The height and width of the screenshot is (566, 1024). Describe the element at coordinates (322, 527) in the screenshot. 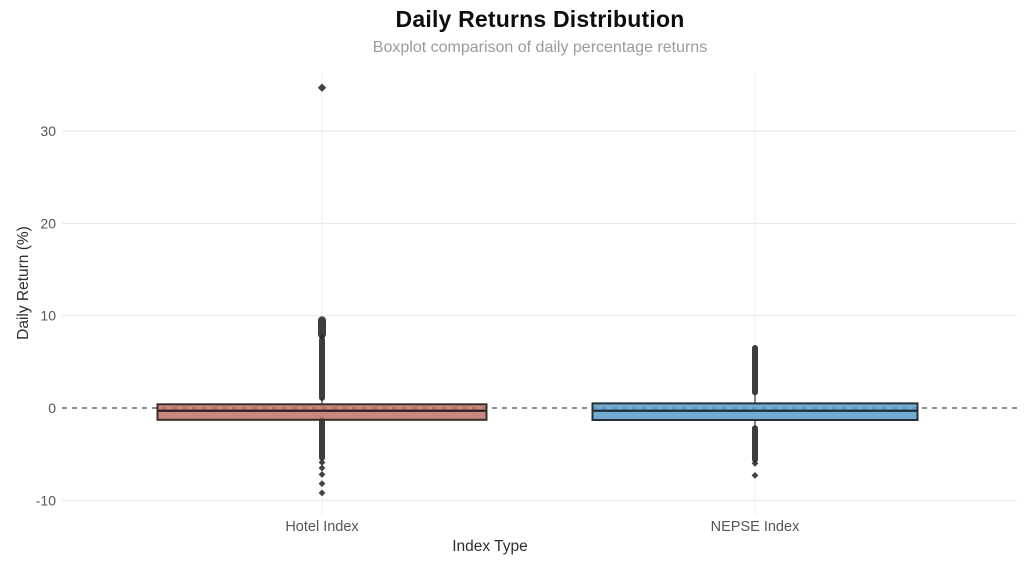

I see `x-category-label: Hotel Index` at that location.